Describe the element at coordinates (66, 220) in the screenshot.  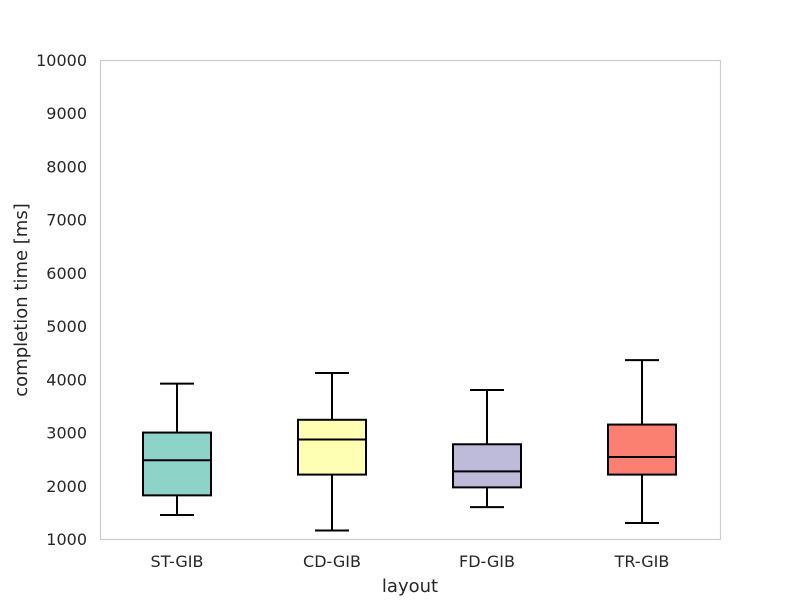
I see `y-tick-label: 7000` at that location.